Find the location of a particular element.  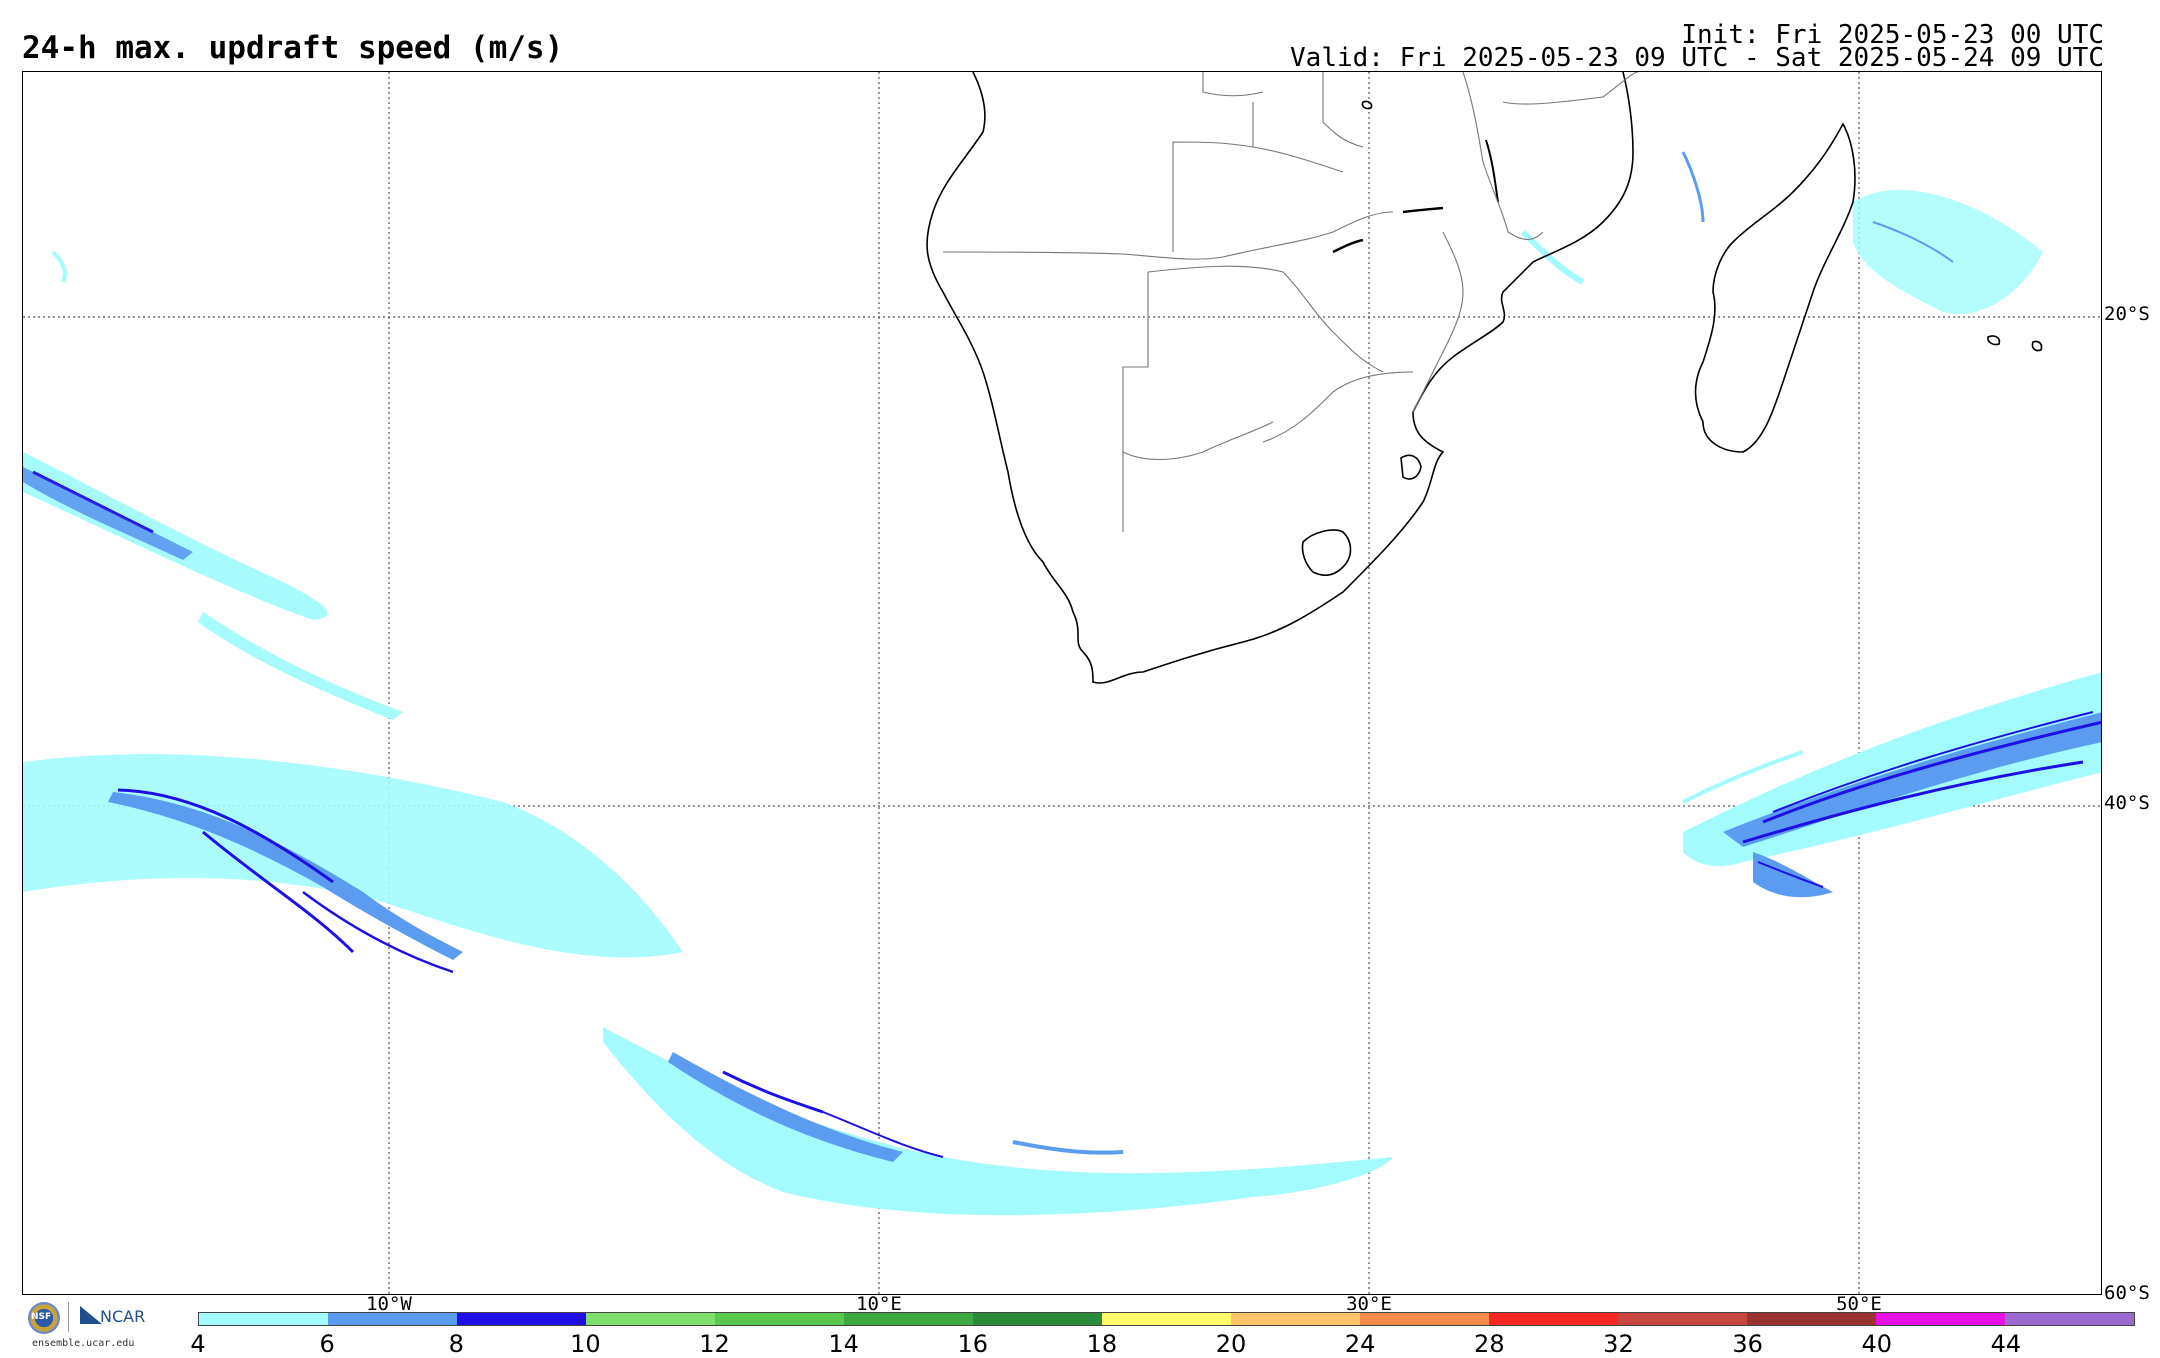

colorbar-tick-20: 20 is located at coordinates (1231, 1344).